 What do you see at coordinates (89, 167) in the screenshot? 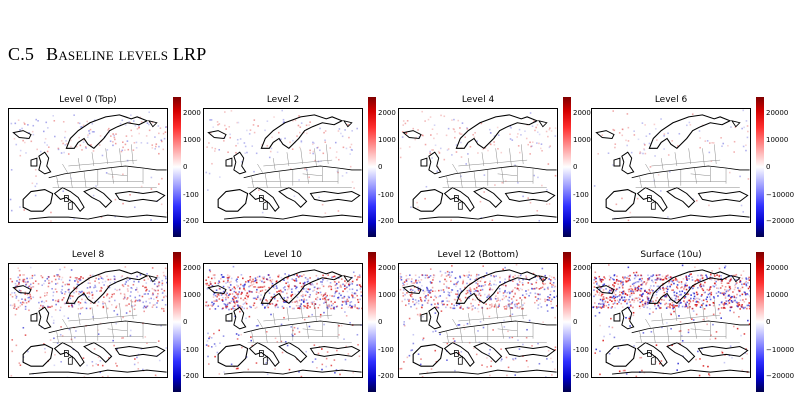
I see `coastline-overlay` at bounding box center [89, 167].